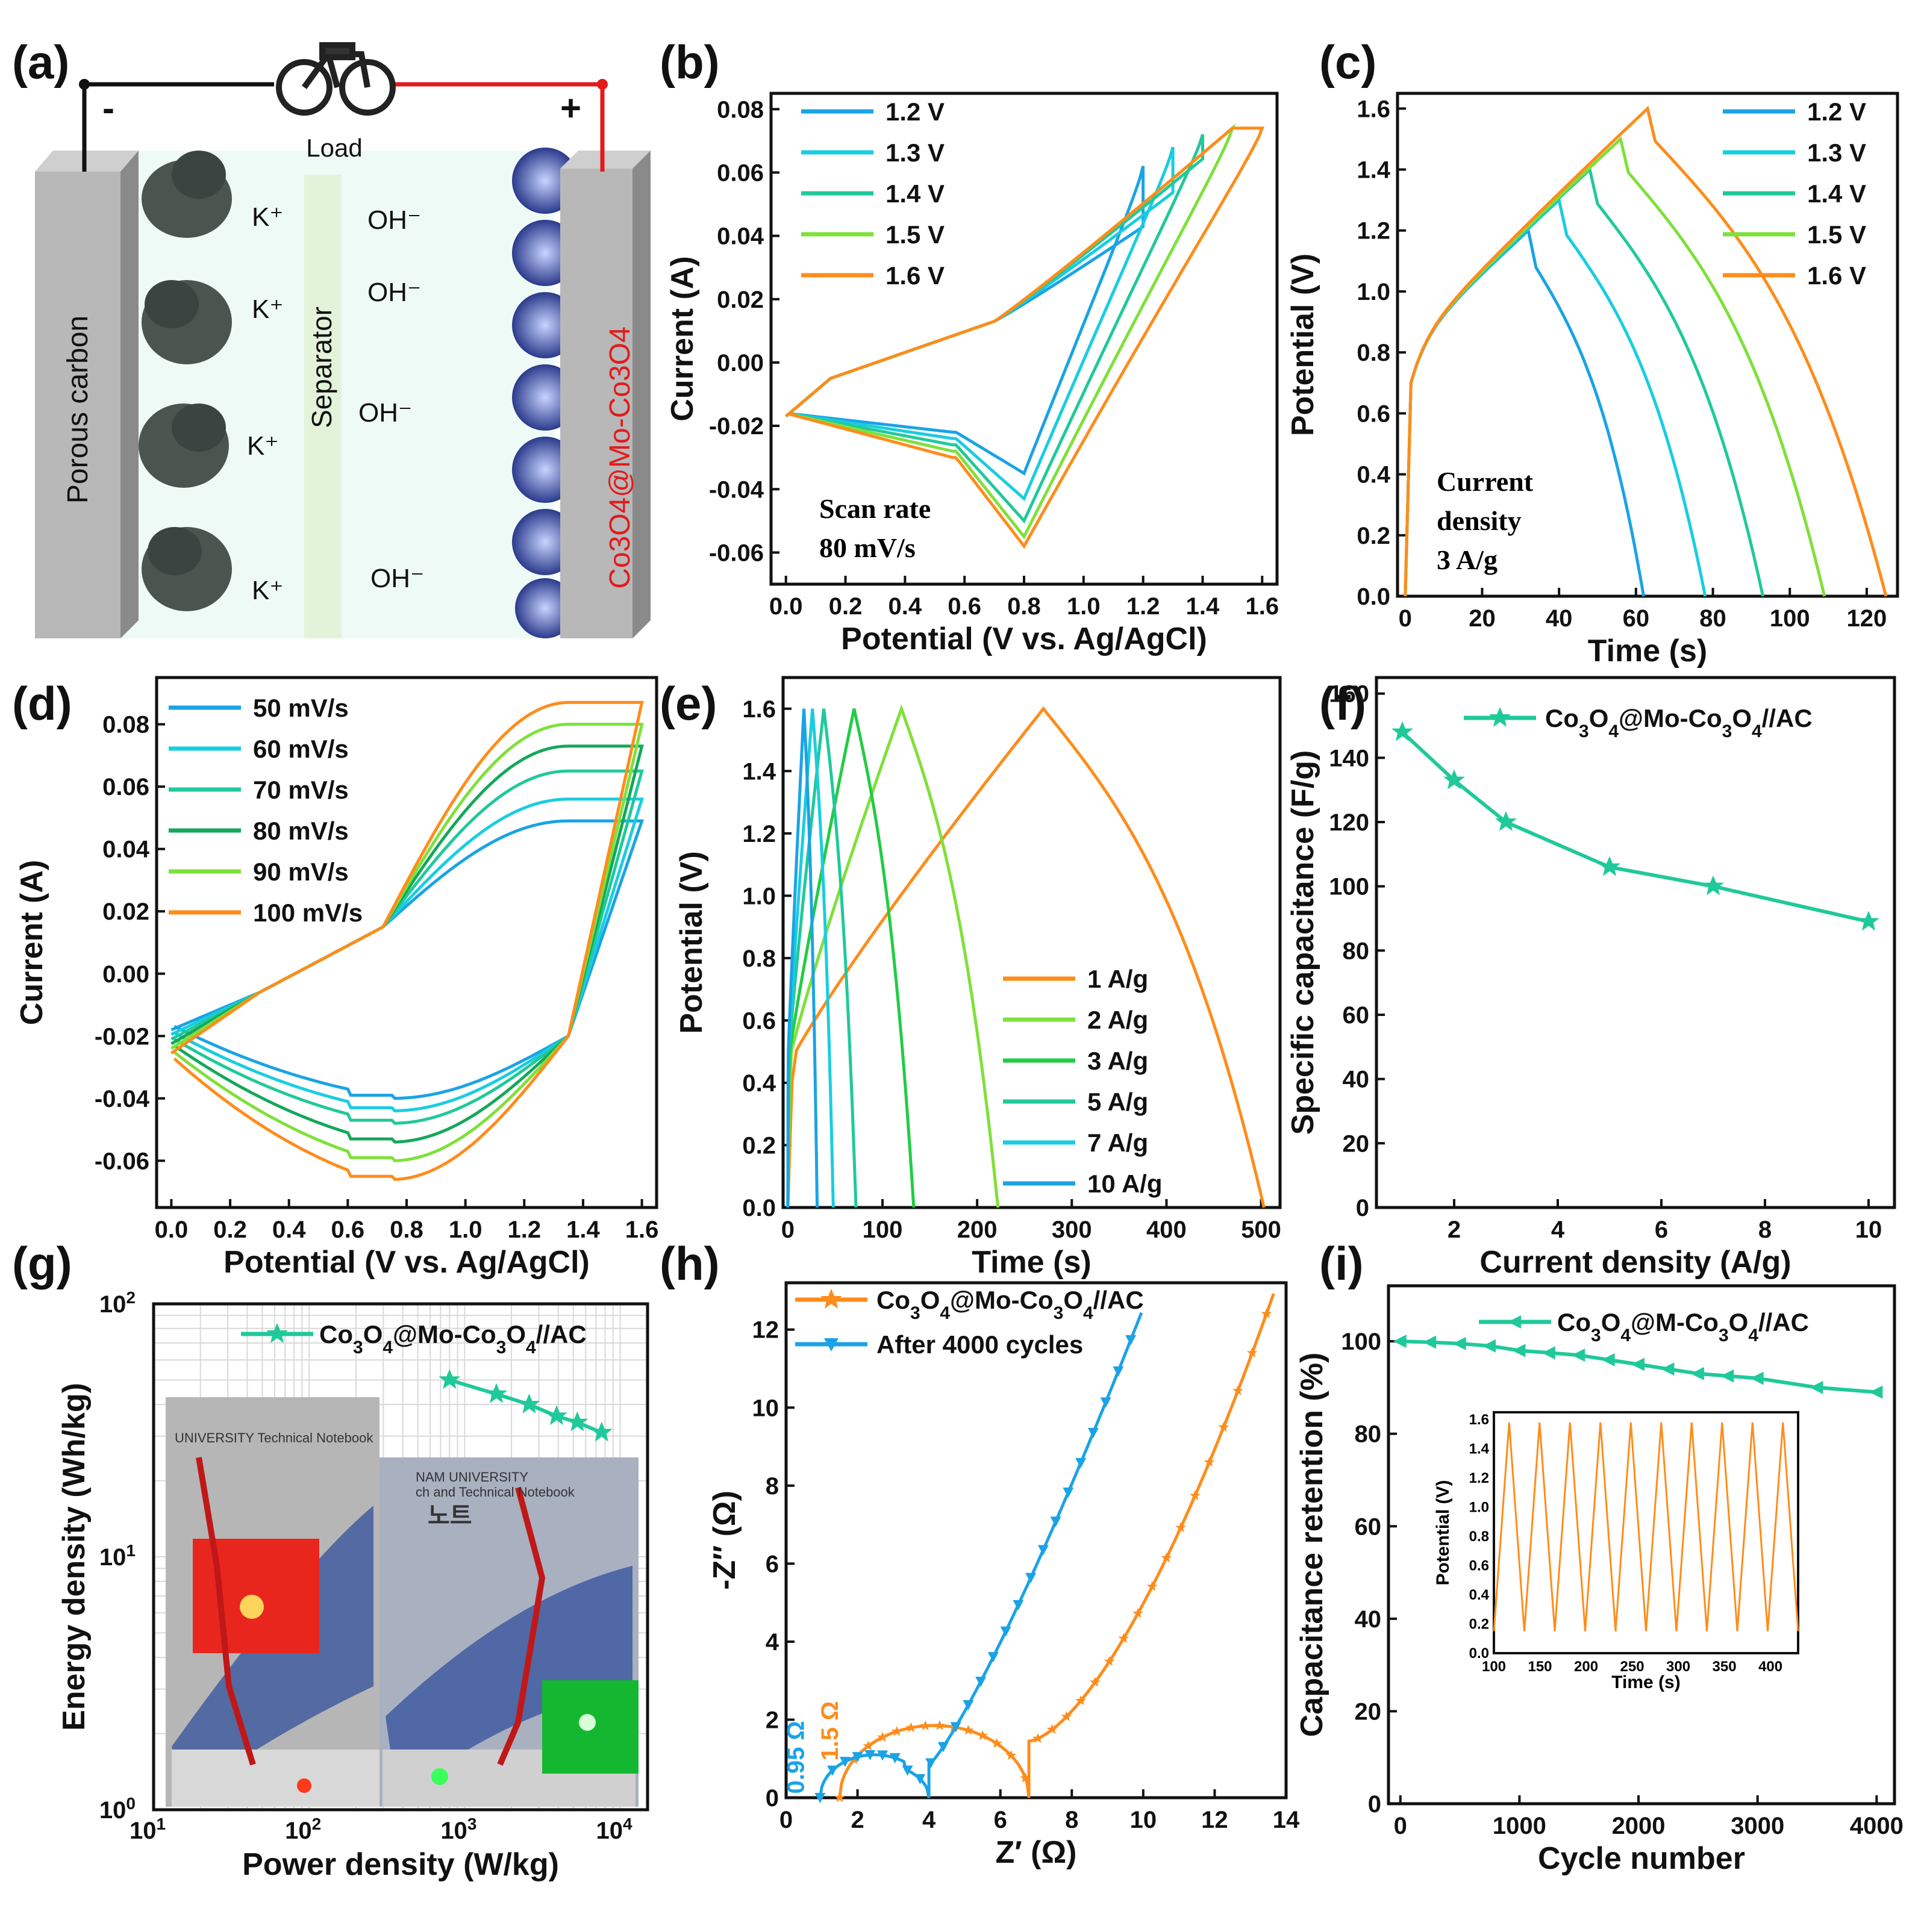 Image resolution: width=1924 pixels, height=1932 pixels. I want to click on legend-entry: 1.5 V, so click(1836, 234).